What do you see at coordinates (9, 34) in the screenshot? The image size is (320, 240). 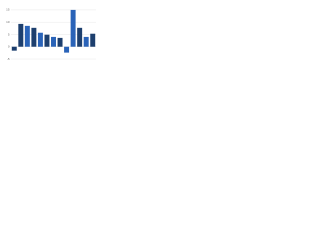 I see `y-tick-label: 5` at bounding box center [9, 34].